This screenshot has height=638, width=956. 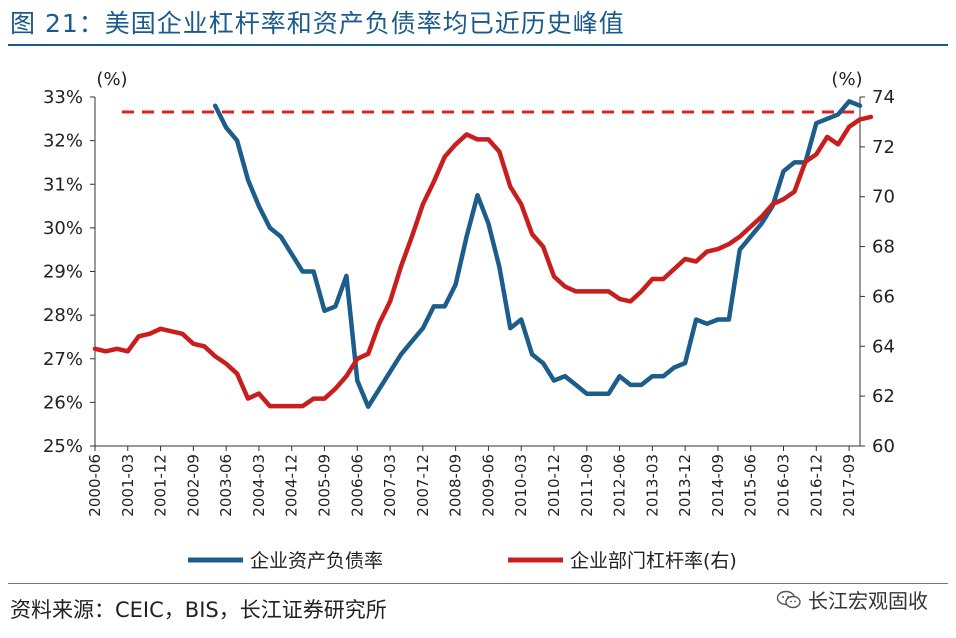 I want to click on left-tick-label: 28%, so click(x=63, y=315).